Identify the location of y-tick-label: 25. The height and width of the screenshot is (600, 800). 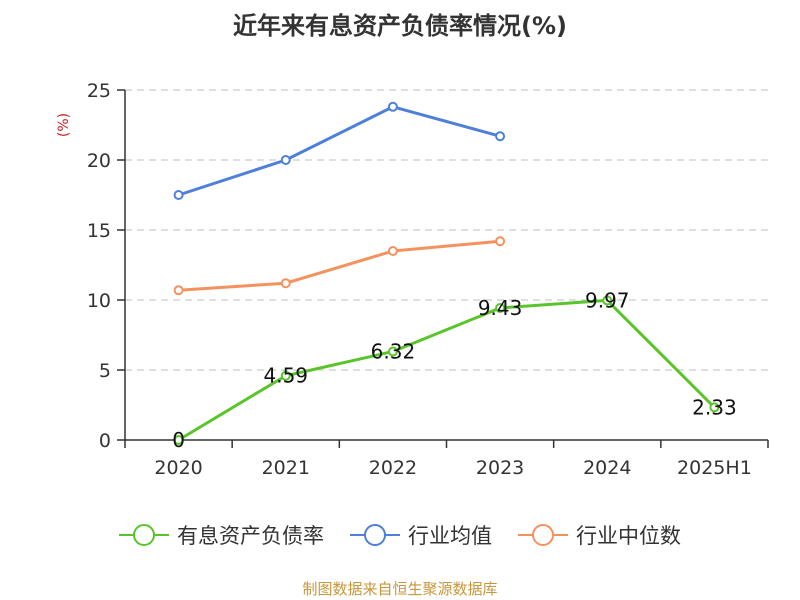
(99, 91).